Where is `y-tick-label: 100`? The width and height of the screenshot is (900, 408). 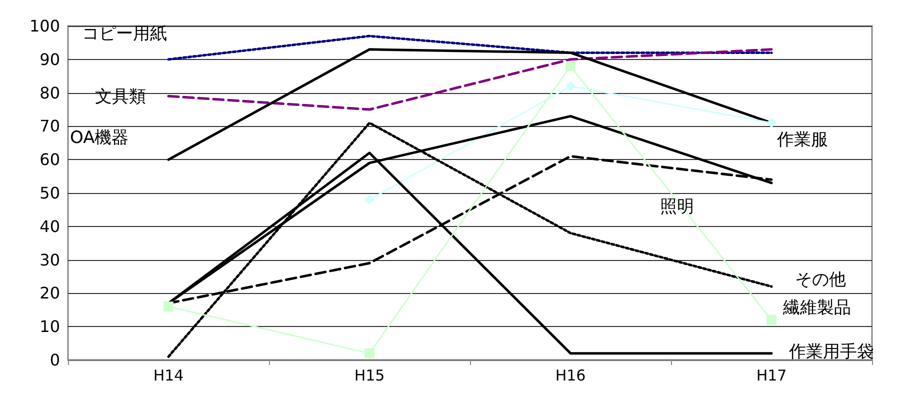
y-tick-label: 100 is located at coordinates (44, 26).